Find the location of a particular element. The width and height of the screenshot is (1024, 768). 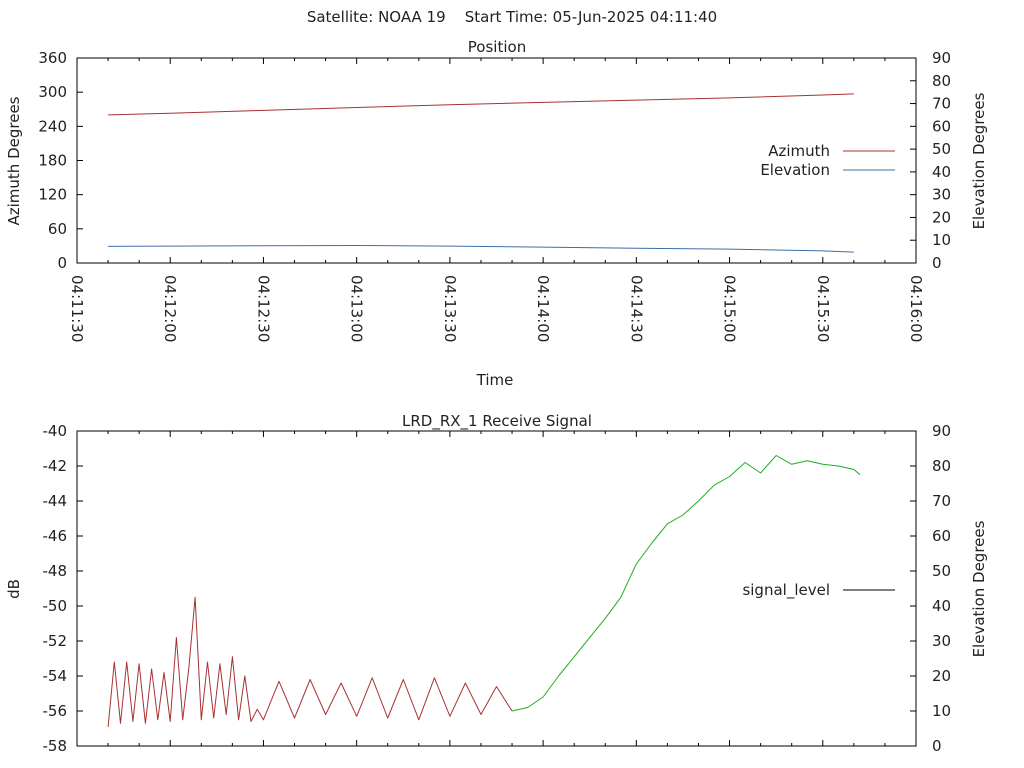

y-tick-label: -46 is located at coordinates (55, 536).